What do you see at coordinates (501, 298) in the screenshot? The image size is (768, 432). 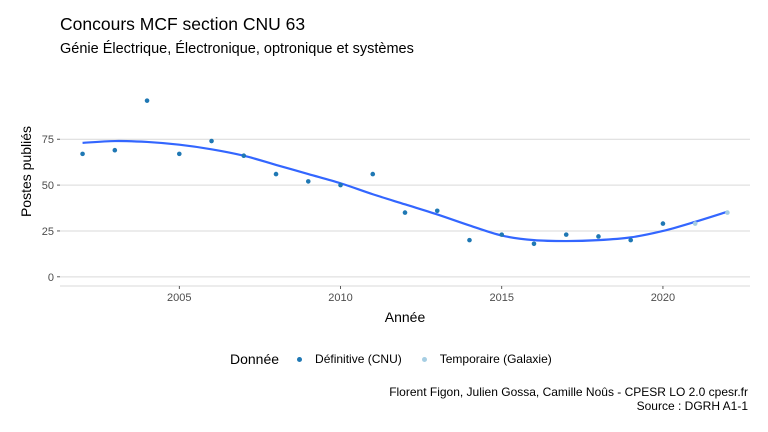 I see `x-tick-label-2015: 2015` at bounding box center [501, 298].